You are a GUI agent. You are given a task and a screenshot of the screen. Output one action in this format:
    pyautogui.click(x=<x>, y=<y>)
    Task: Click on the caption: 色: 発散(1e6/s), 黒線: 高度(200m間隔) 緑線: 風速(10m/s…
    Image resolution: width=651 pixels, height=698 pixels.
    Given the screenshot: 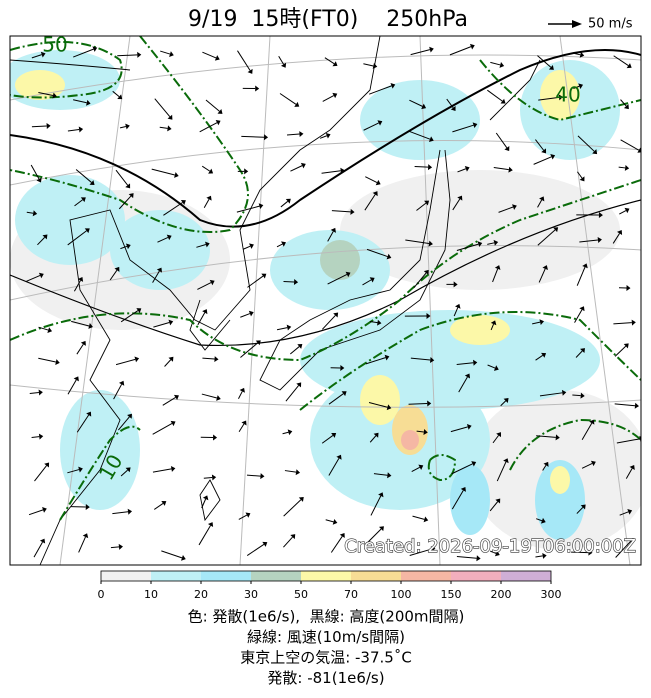 What is the action you would take?
    pyautogui.click(x=326, y=648)
    